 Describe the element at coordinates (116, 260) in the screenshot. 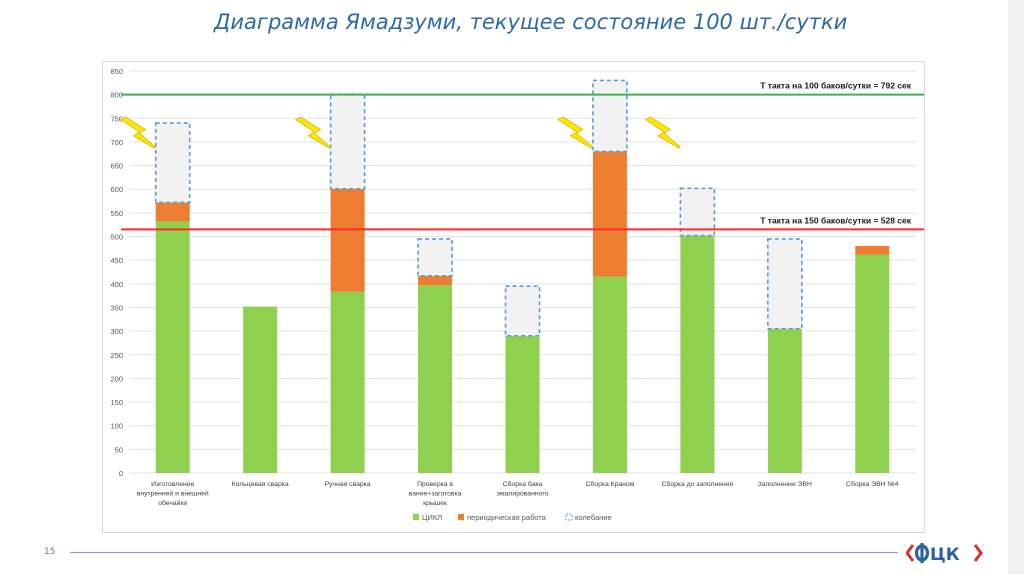

I see `y-tick-label: 450` at that location.